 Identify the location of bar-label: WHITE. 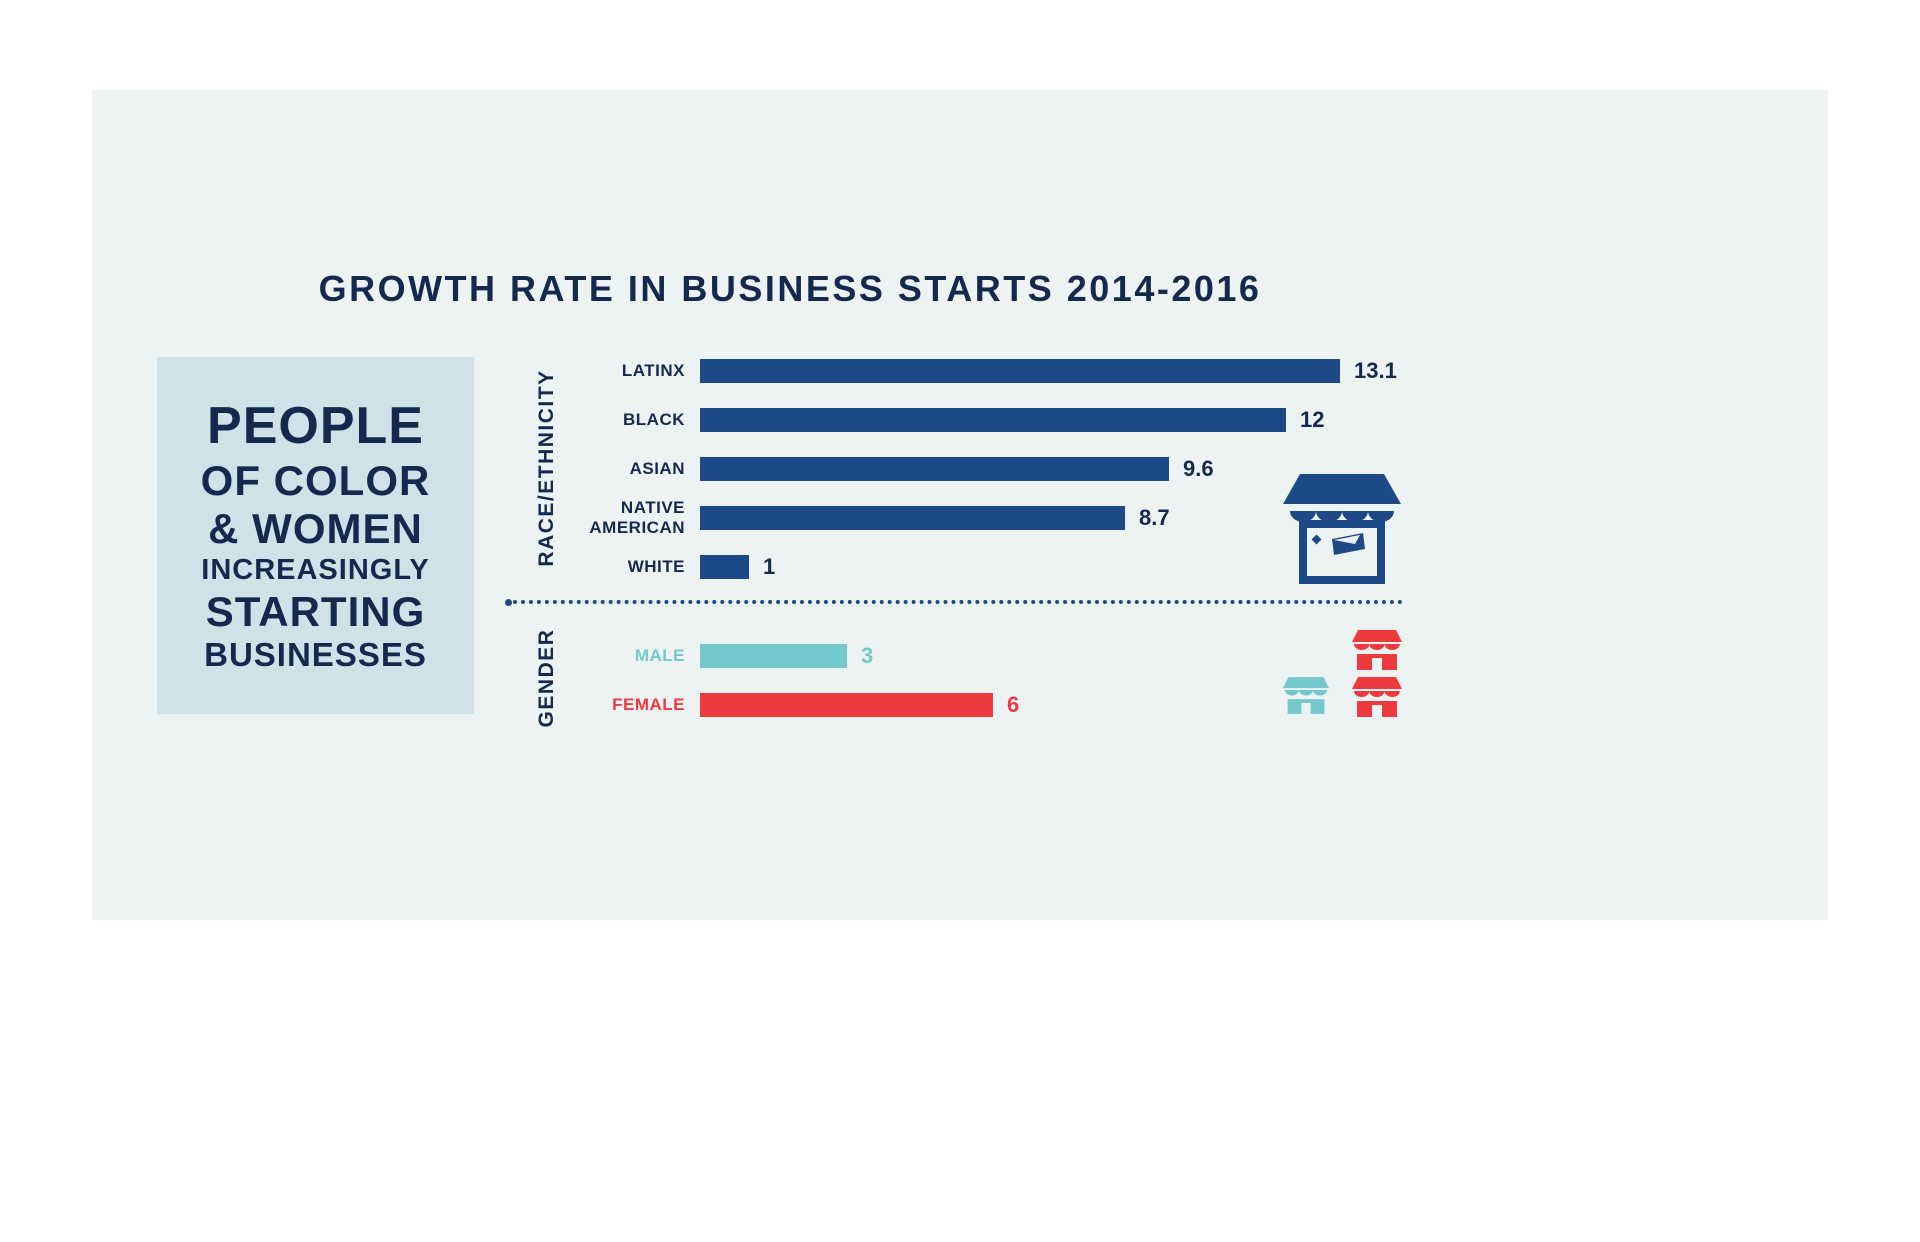
(656, 566).